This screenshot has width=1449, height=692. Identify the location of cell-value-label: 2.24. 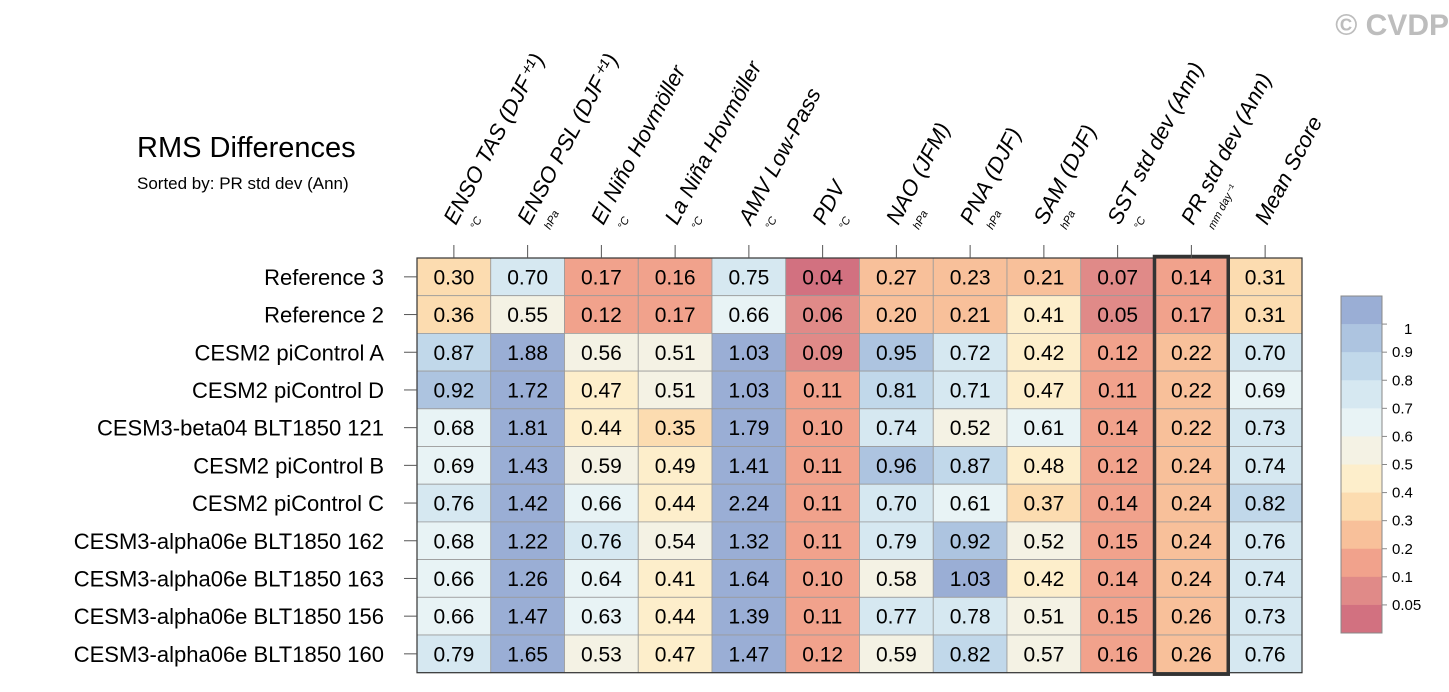
(748, 504).